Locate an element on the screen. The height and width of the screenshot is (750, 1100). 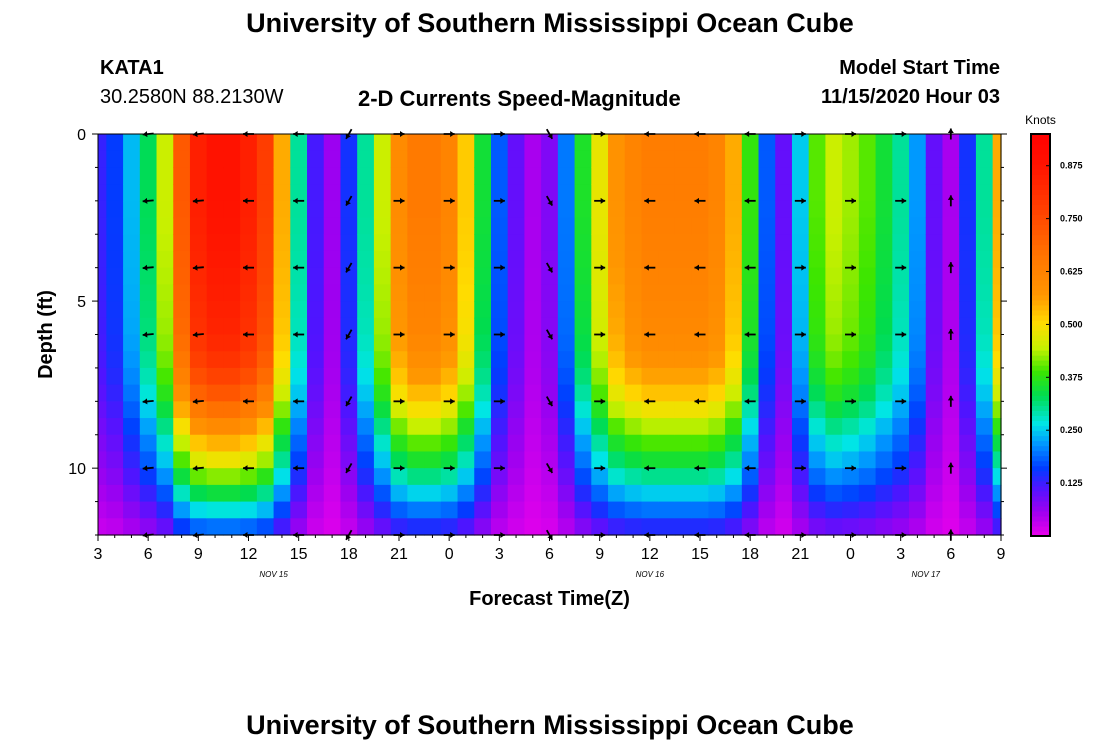
x-tick-label: 21 is located at coordinates (800, 554).